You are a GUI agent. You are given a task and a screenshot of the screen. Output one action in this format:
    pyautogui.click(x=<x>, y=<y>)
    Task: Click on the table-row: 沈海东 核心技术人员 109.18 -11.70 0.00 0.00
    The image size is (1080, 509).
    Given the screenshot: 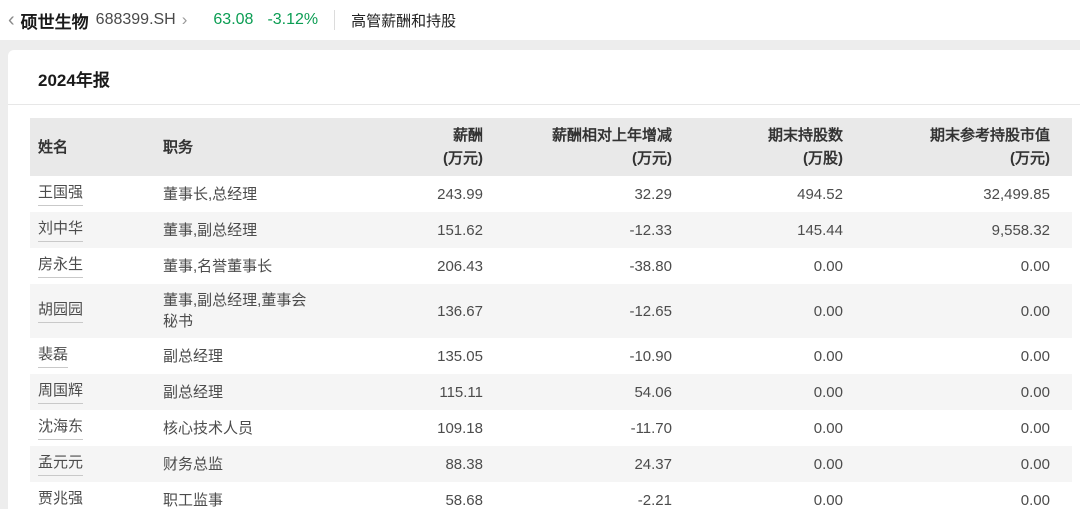 What is the action you would take?
    pyautogui.click(x=551, y=428)
    